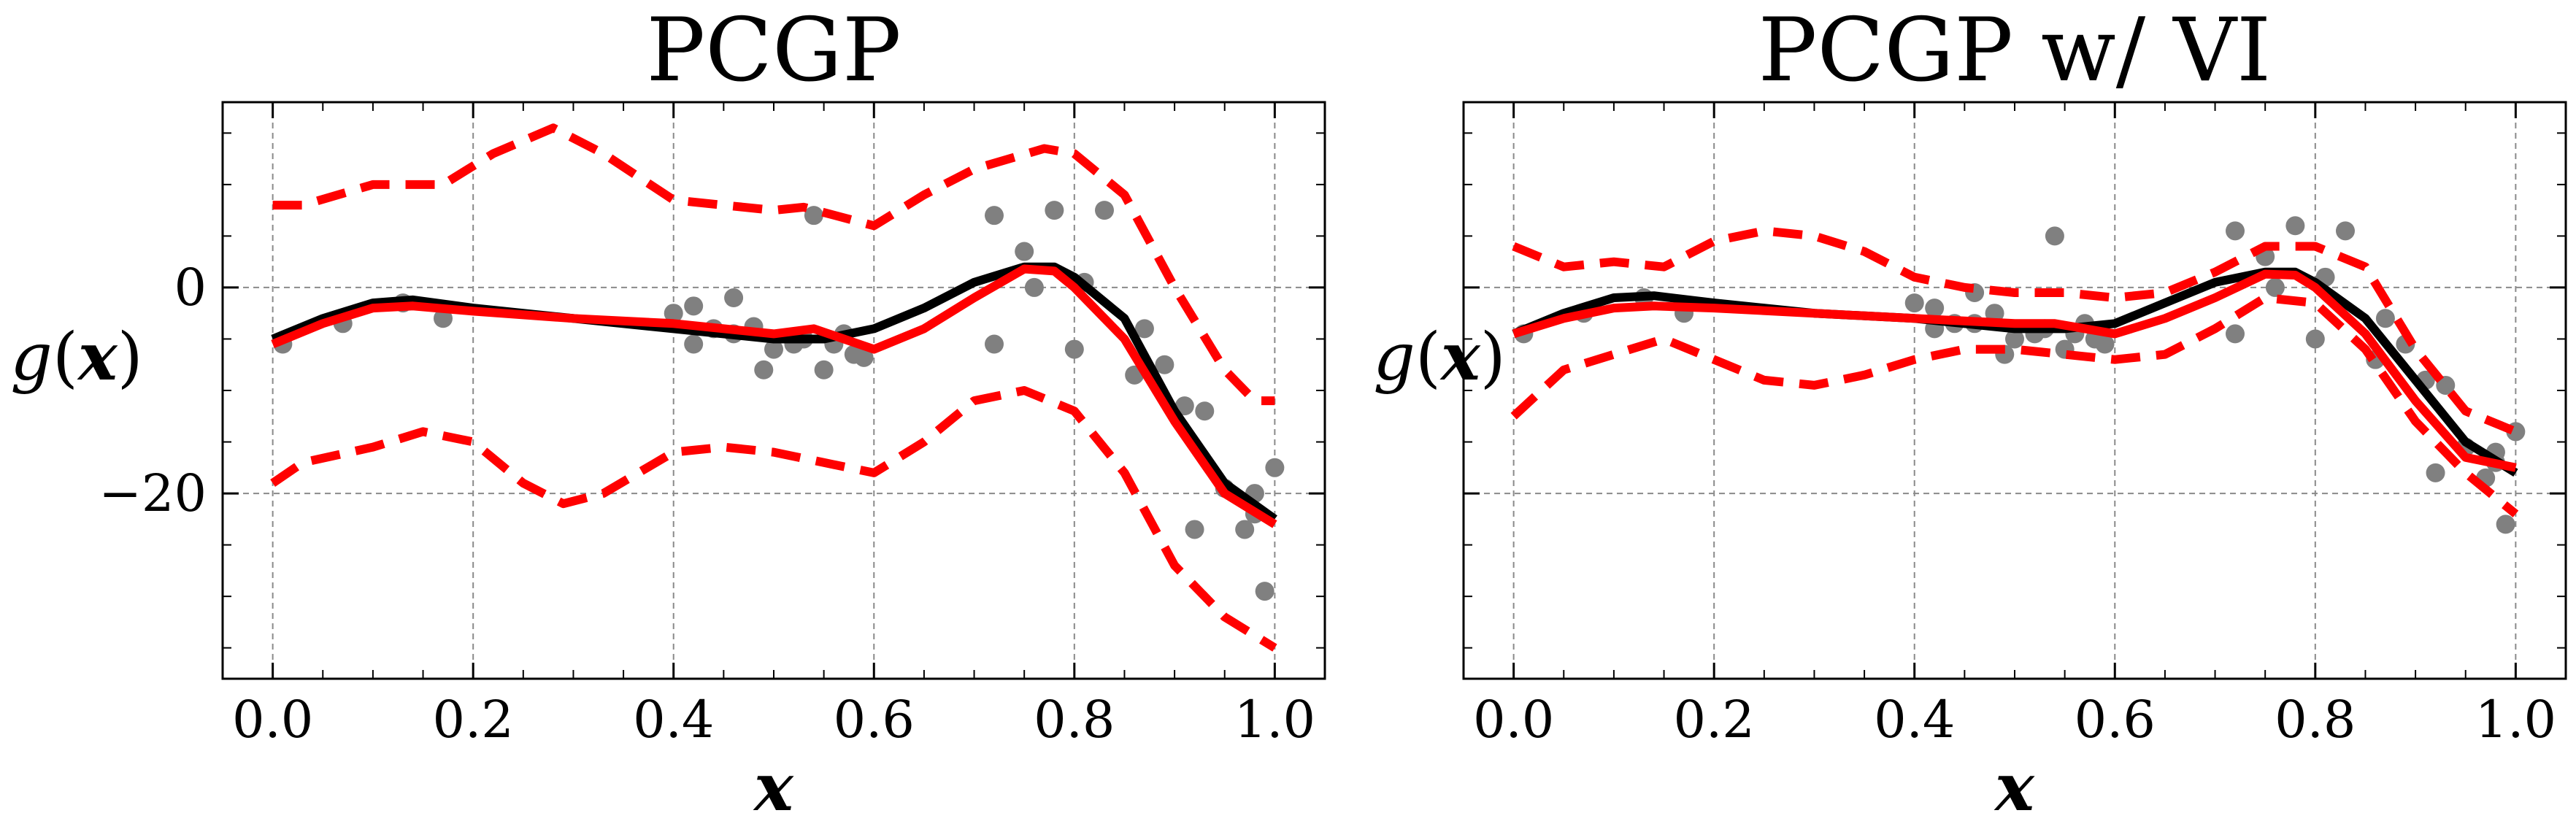  What do you see at coordinates (153, 493) in the screenshot?
I see `y-tick-label: −20` at bounding box center [153, 493].